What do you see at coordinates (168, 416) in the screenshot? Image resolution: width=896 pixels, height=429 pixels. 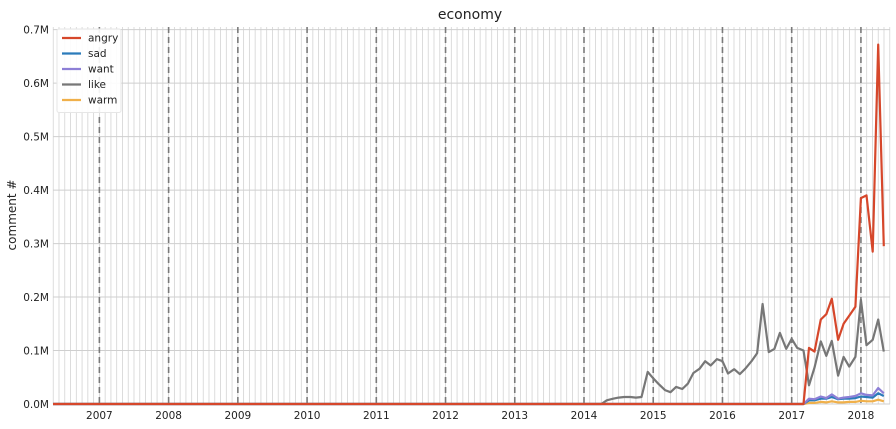 I see `x-tick-label: 2008` at bounding box center [168, 416].